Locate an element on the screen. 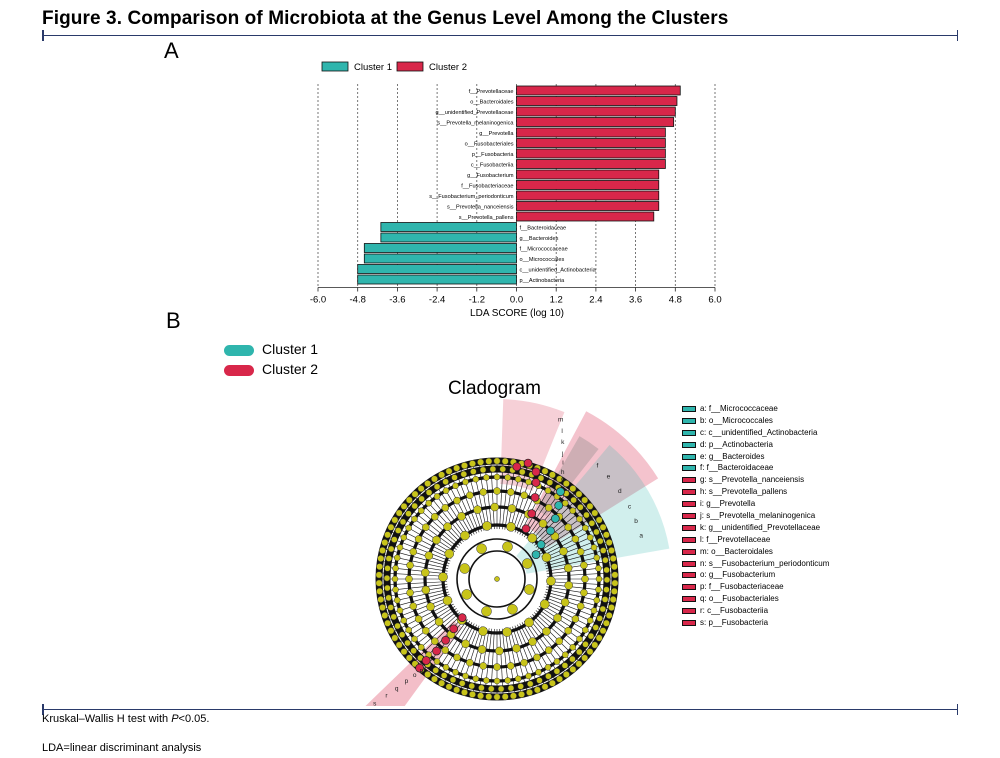  bottom-divider is located at coordinates (500, 709).